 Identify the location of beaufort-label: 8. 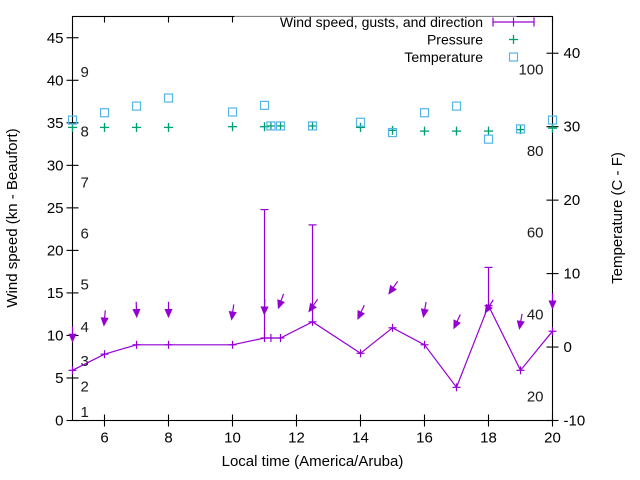
(85, 131).